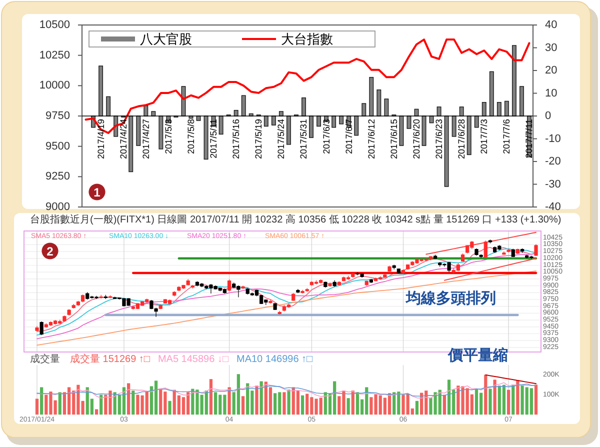  I want to click on x-tick-label: 2017/4/27, so click(145, 139).